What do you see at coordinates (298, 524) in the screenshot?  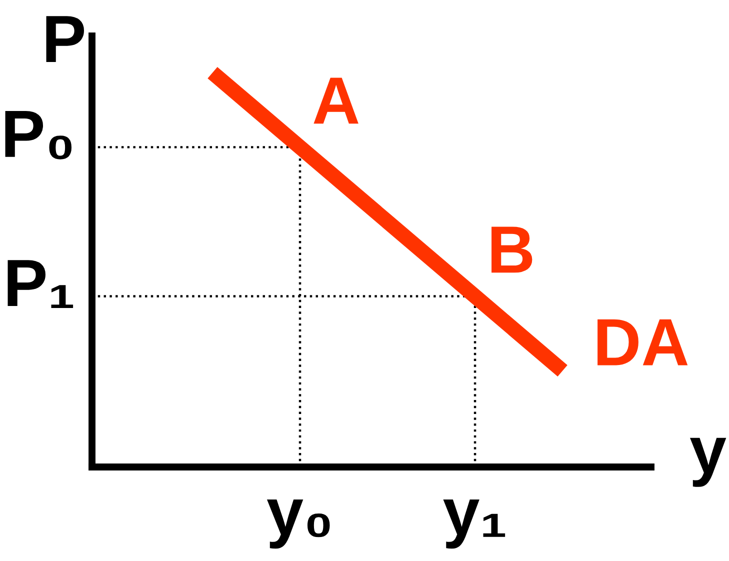 I see `x-tick-label: y₀` at bounding box center [298, 524].